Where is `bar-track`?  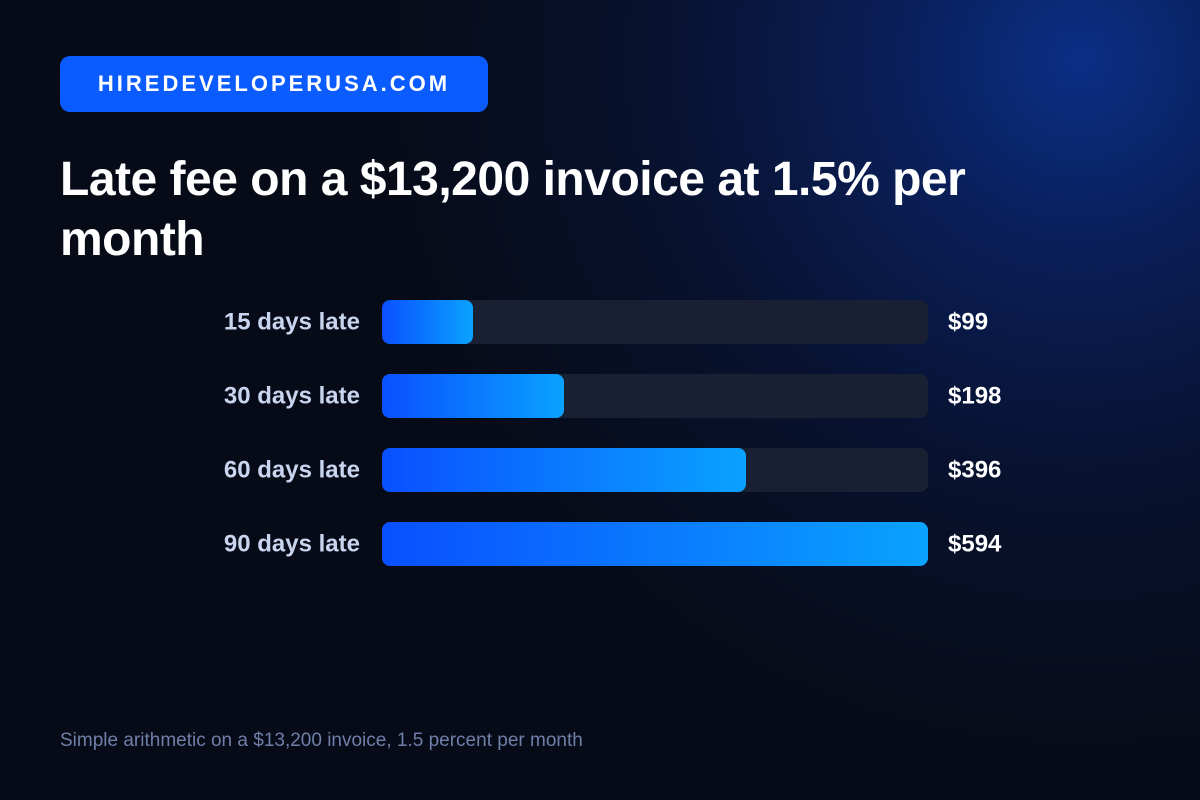 bar-track is located at coordinates (655, 322).